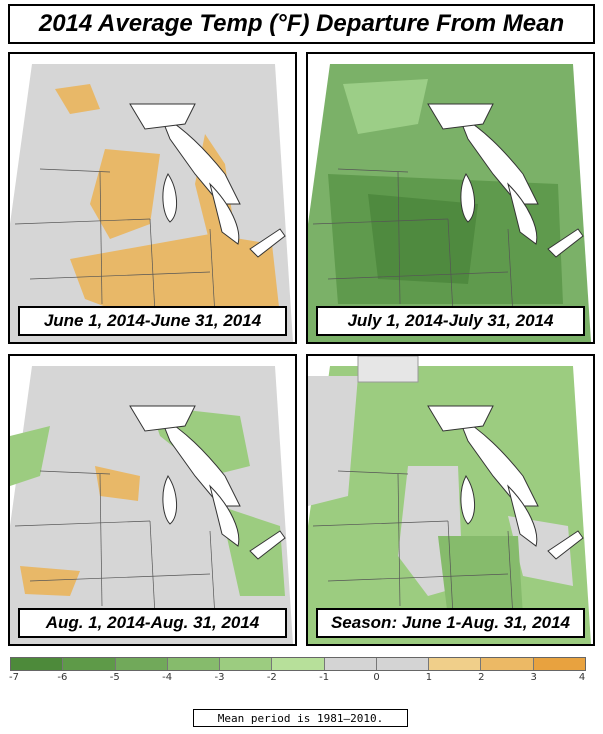  Describe the element at coordinates (450, 623) in the screenshot. I see `caption-season: Season: June 1-Aug. 31, 2014` at that location.